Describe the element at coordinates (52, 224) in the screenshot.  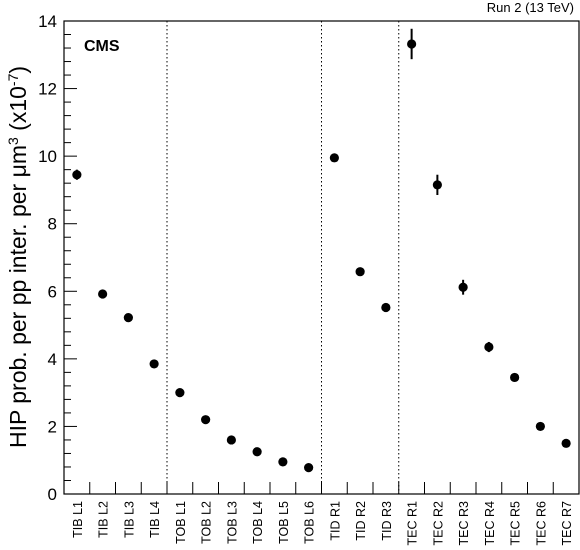
I see `y-tick-label: 8` at that location.